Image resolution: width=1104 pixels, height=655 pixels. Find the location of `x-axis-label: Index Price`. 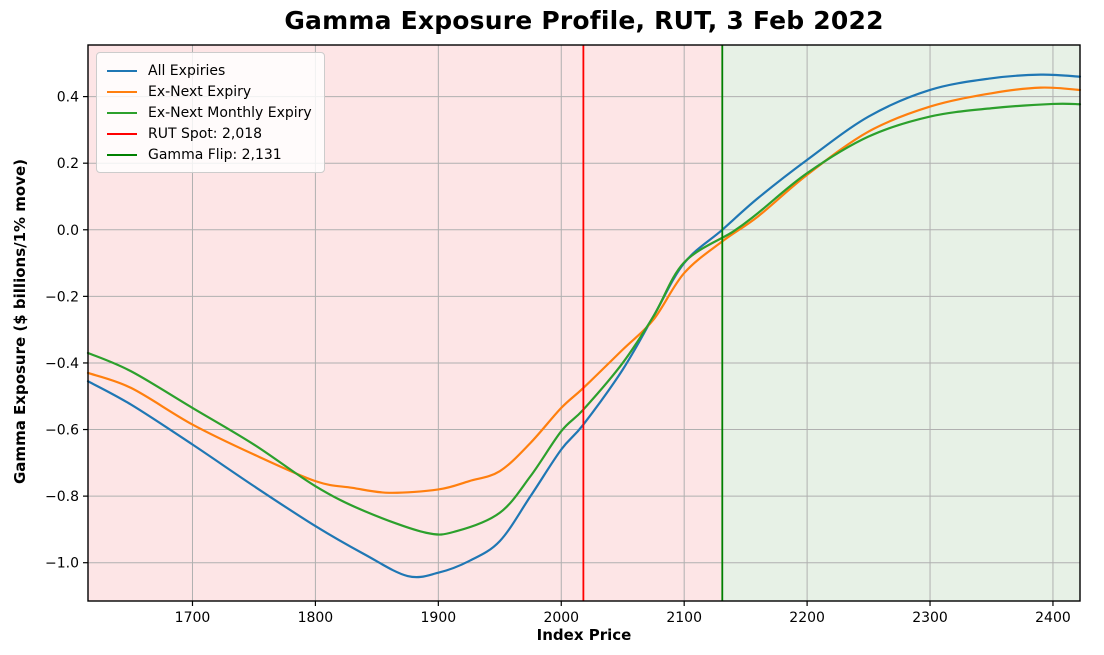

x-axis-label: Index Price is located at coordinates (584, 635).